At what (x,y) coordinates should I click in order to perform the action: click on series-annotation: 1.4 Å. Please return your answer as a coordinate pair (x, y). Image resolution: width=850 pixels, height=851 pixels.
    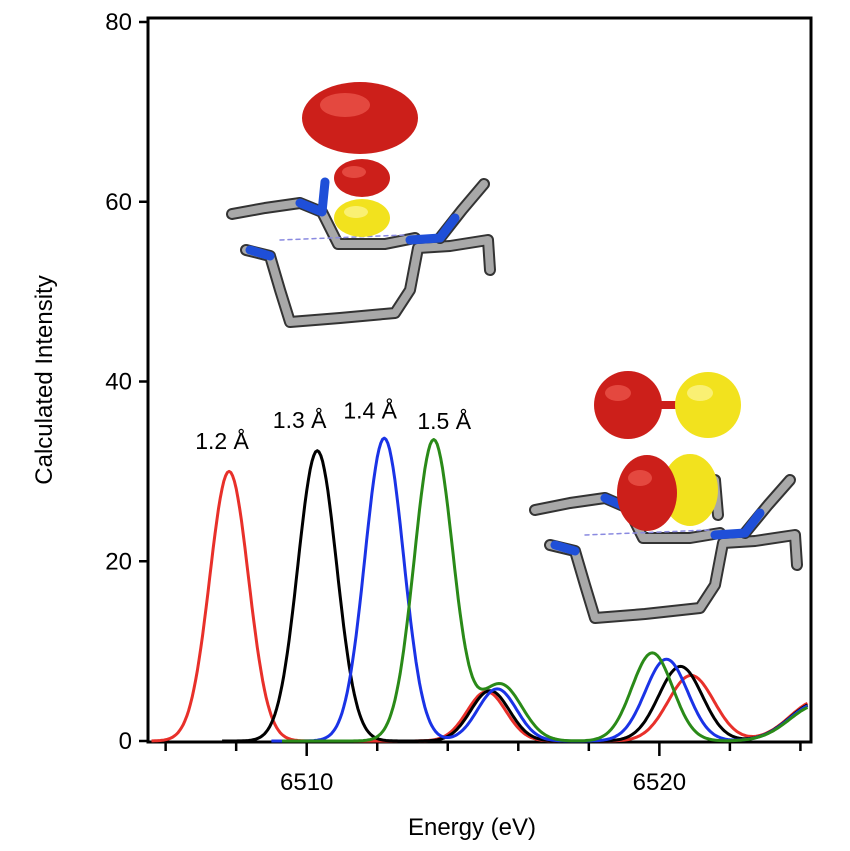
    Looking at the image, I should click on (370, 409).